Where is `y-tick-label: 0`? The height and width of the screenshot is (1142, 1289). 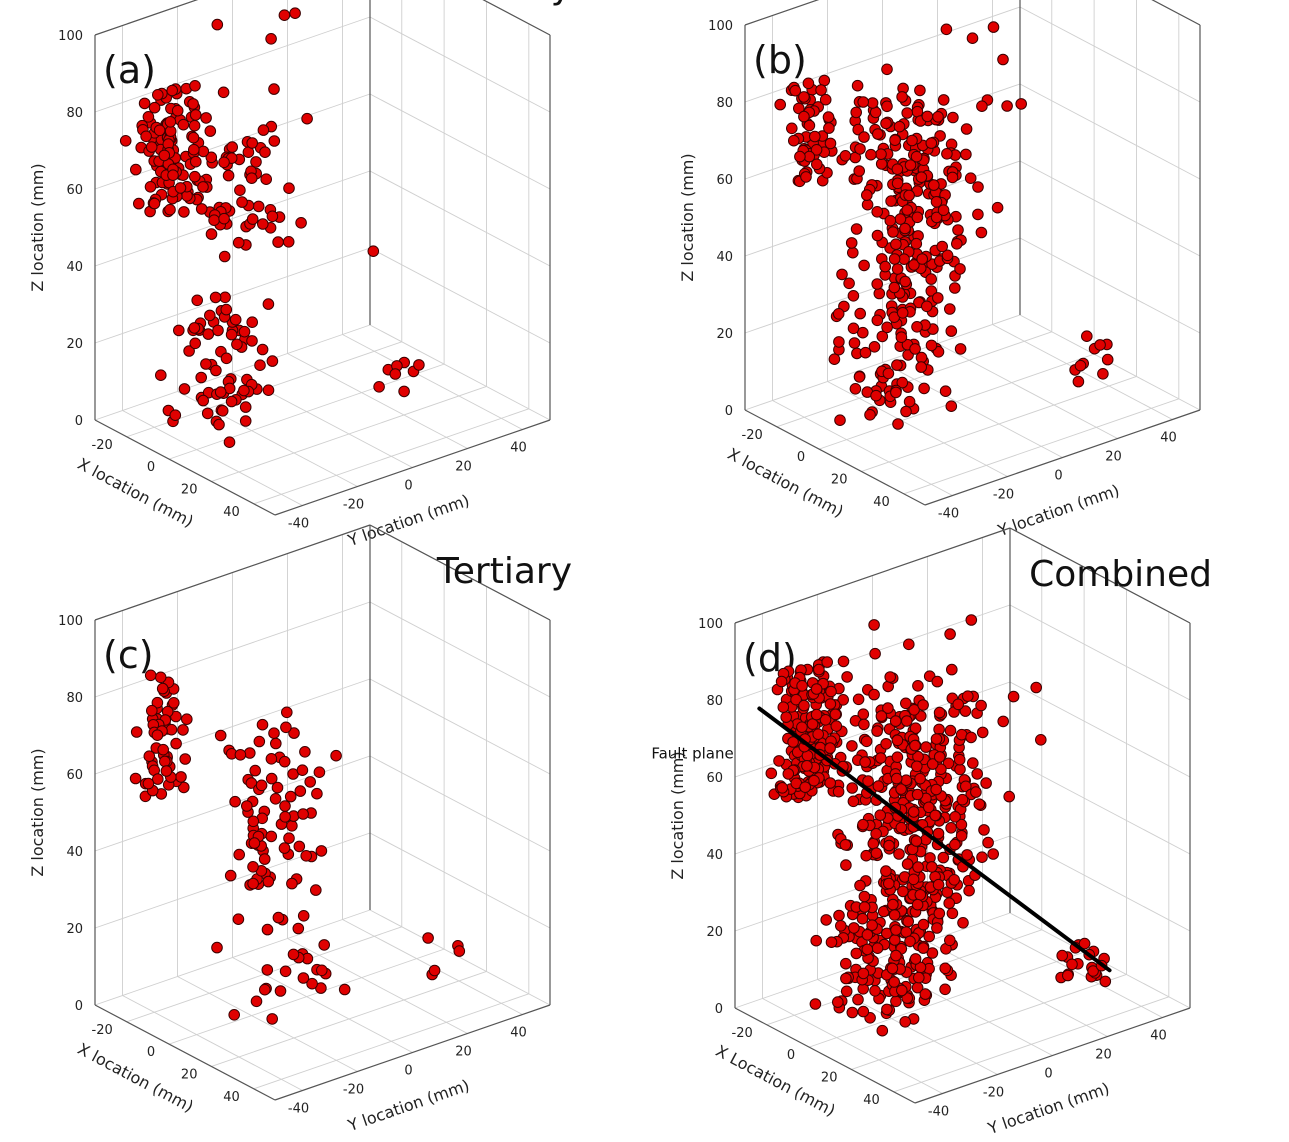
y-tick-label: 0 is located at coordinates (408, 486).